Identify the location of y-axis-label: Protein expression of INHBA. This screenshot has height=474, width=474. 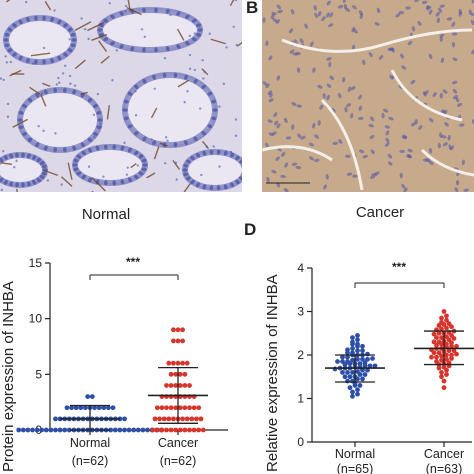
(8, 376).